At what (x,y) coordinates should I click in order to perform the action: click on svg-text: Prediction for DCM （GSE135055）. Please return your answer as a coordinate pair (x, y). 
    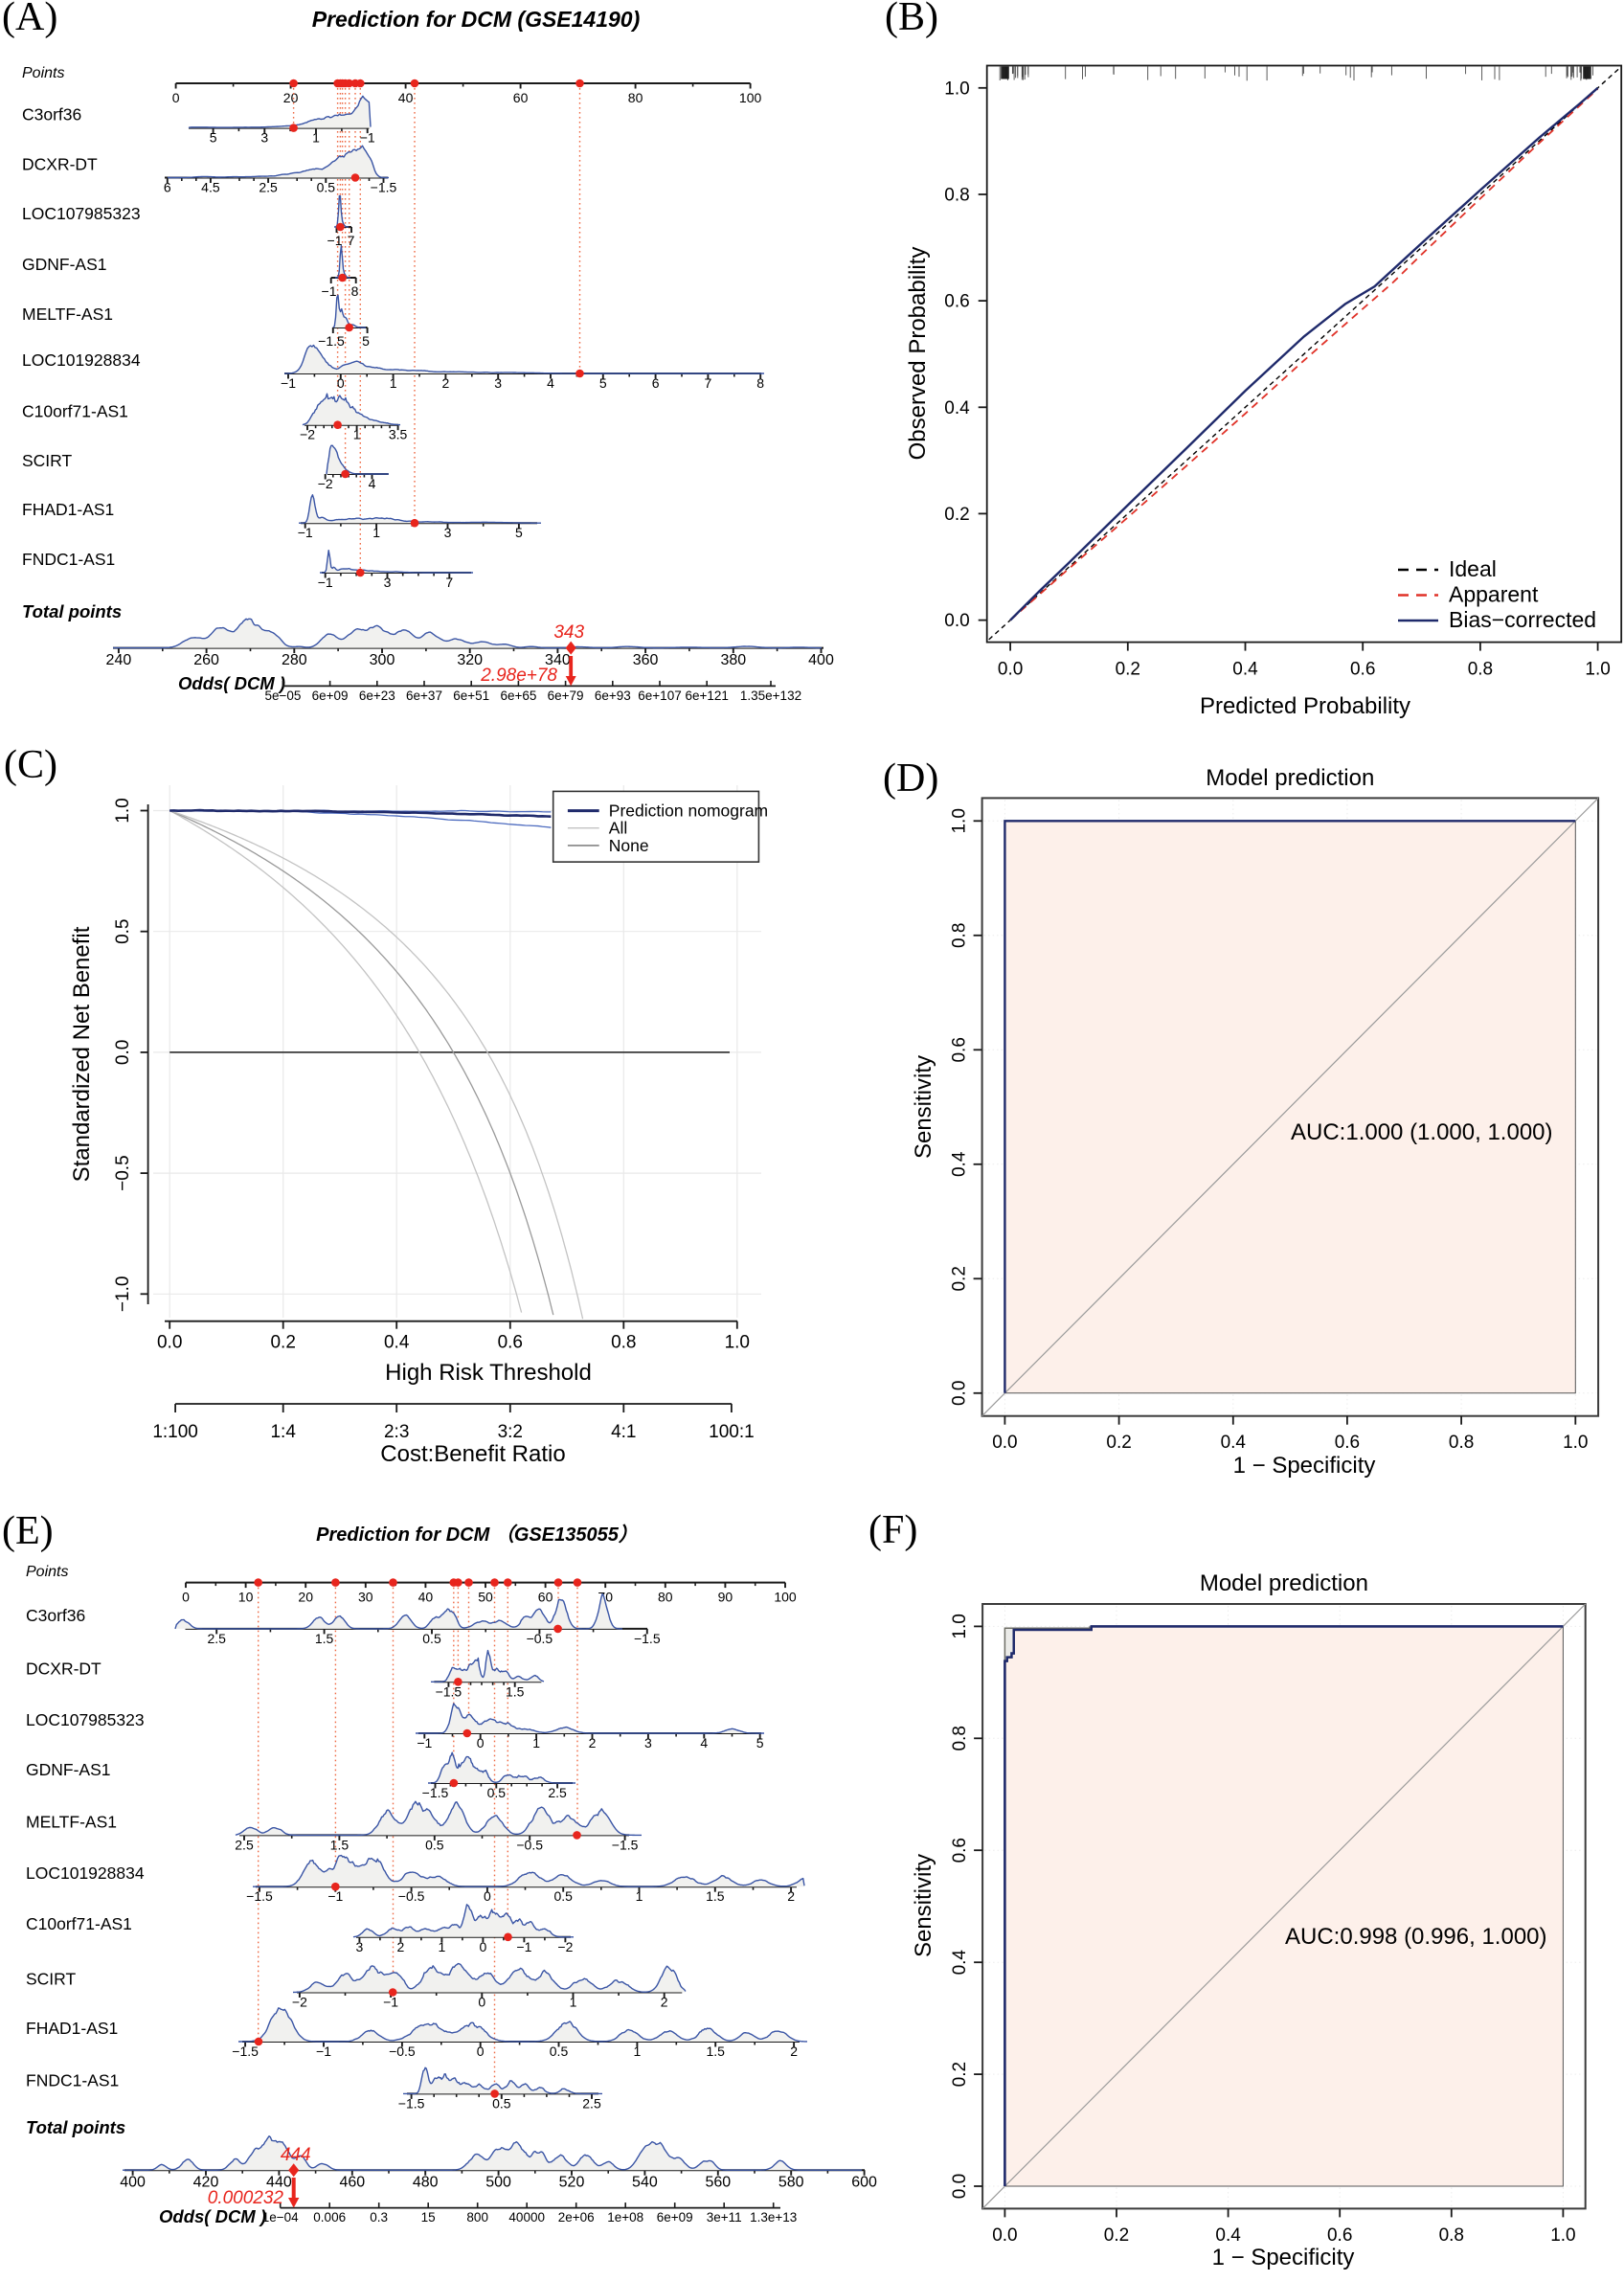
    Looking at the image, I should click on (477, 1535).